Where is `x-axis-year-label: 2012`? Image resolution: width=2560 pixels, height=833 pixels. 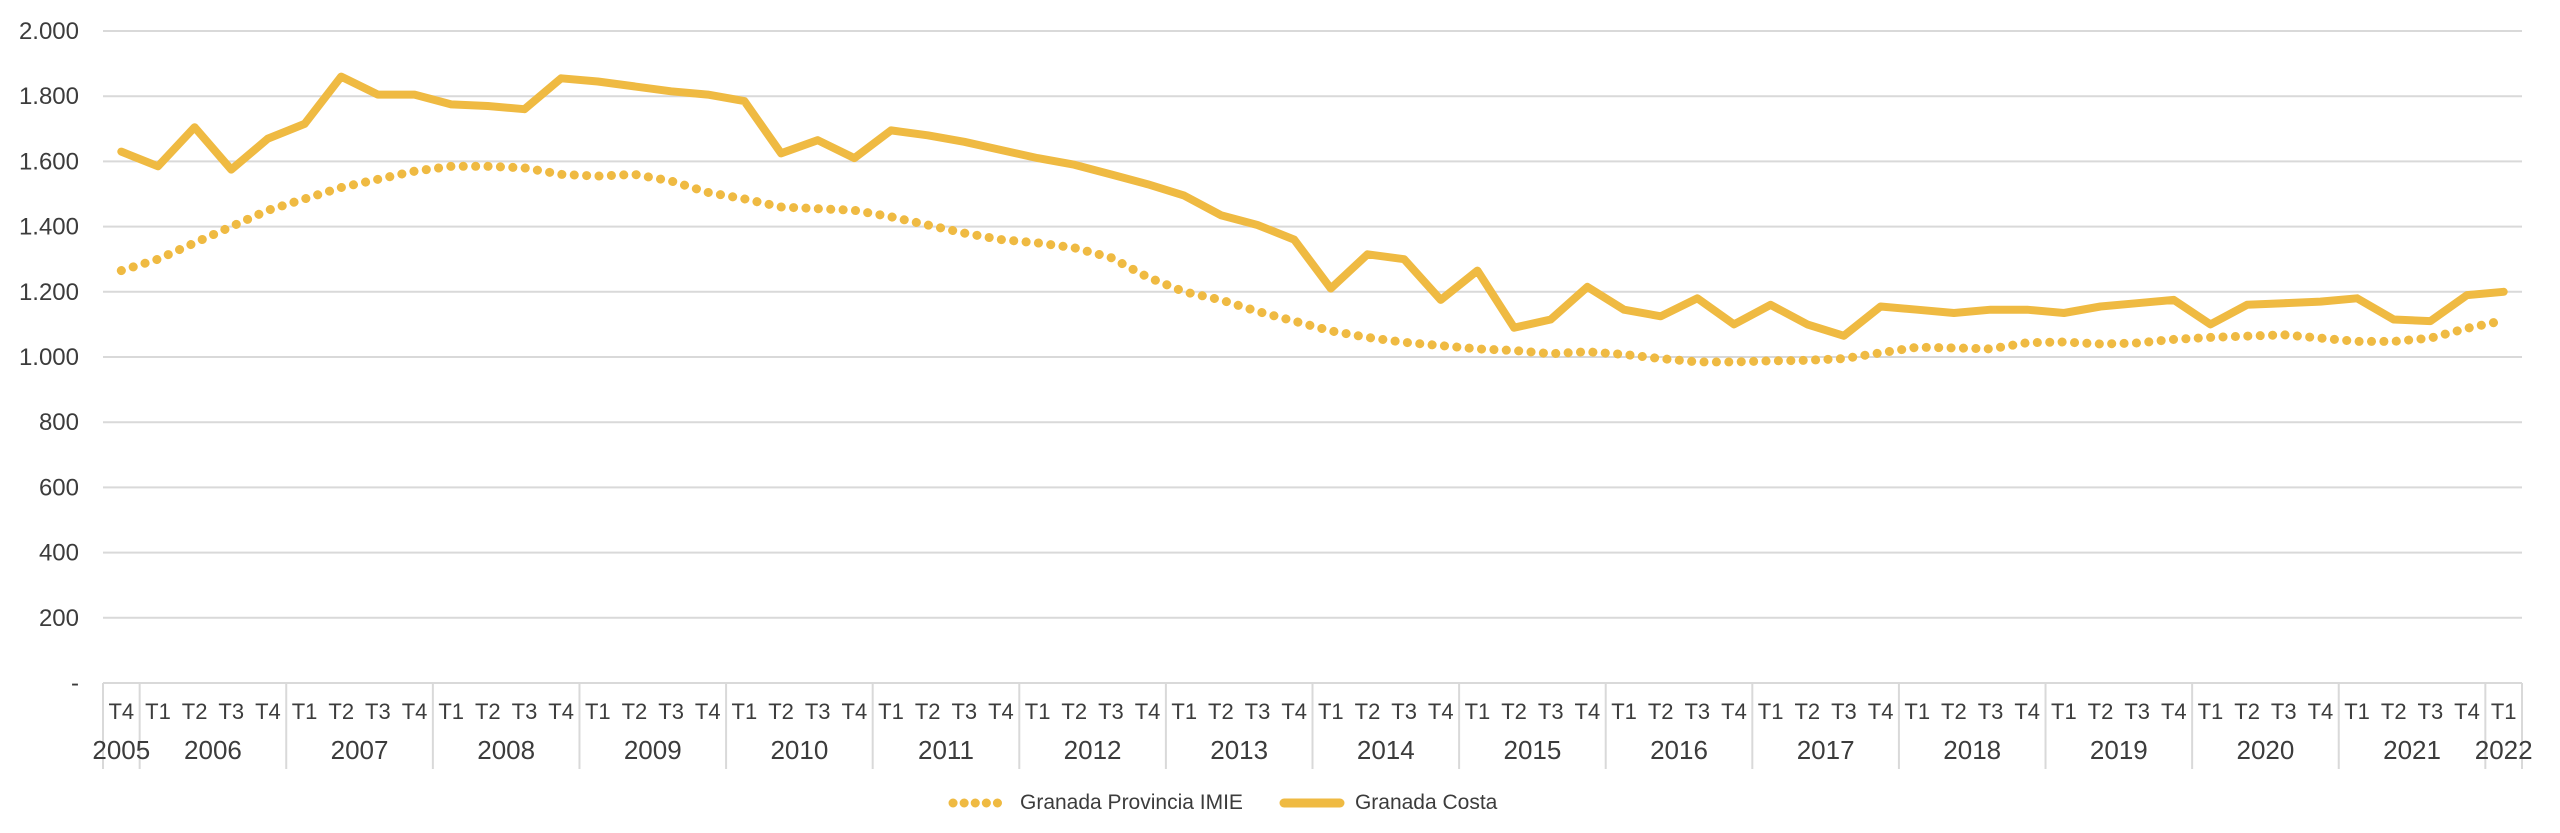
x-axis-year-label: 2012 is located at coordinates (1093, 750).